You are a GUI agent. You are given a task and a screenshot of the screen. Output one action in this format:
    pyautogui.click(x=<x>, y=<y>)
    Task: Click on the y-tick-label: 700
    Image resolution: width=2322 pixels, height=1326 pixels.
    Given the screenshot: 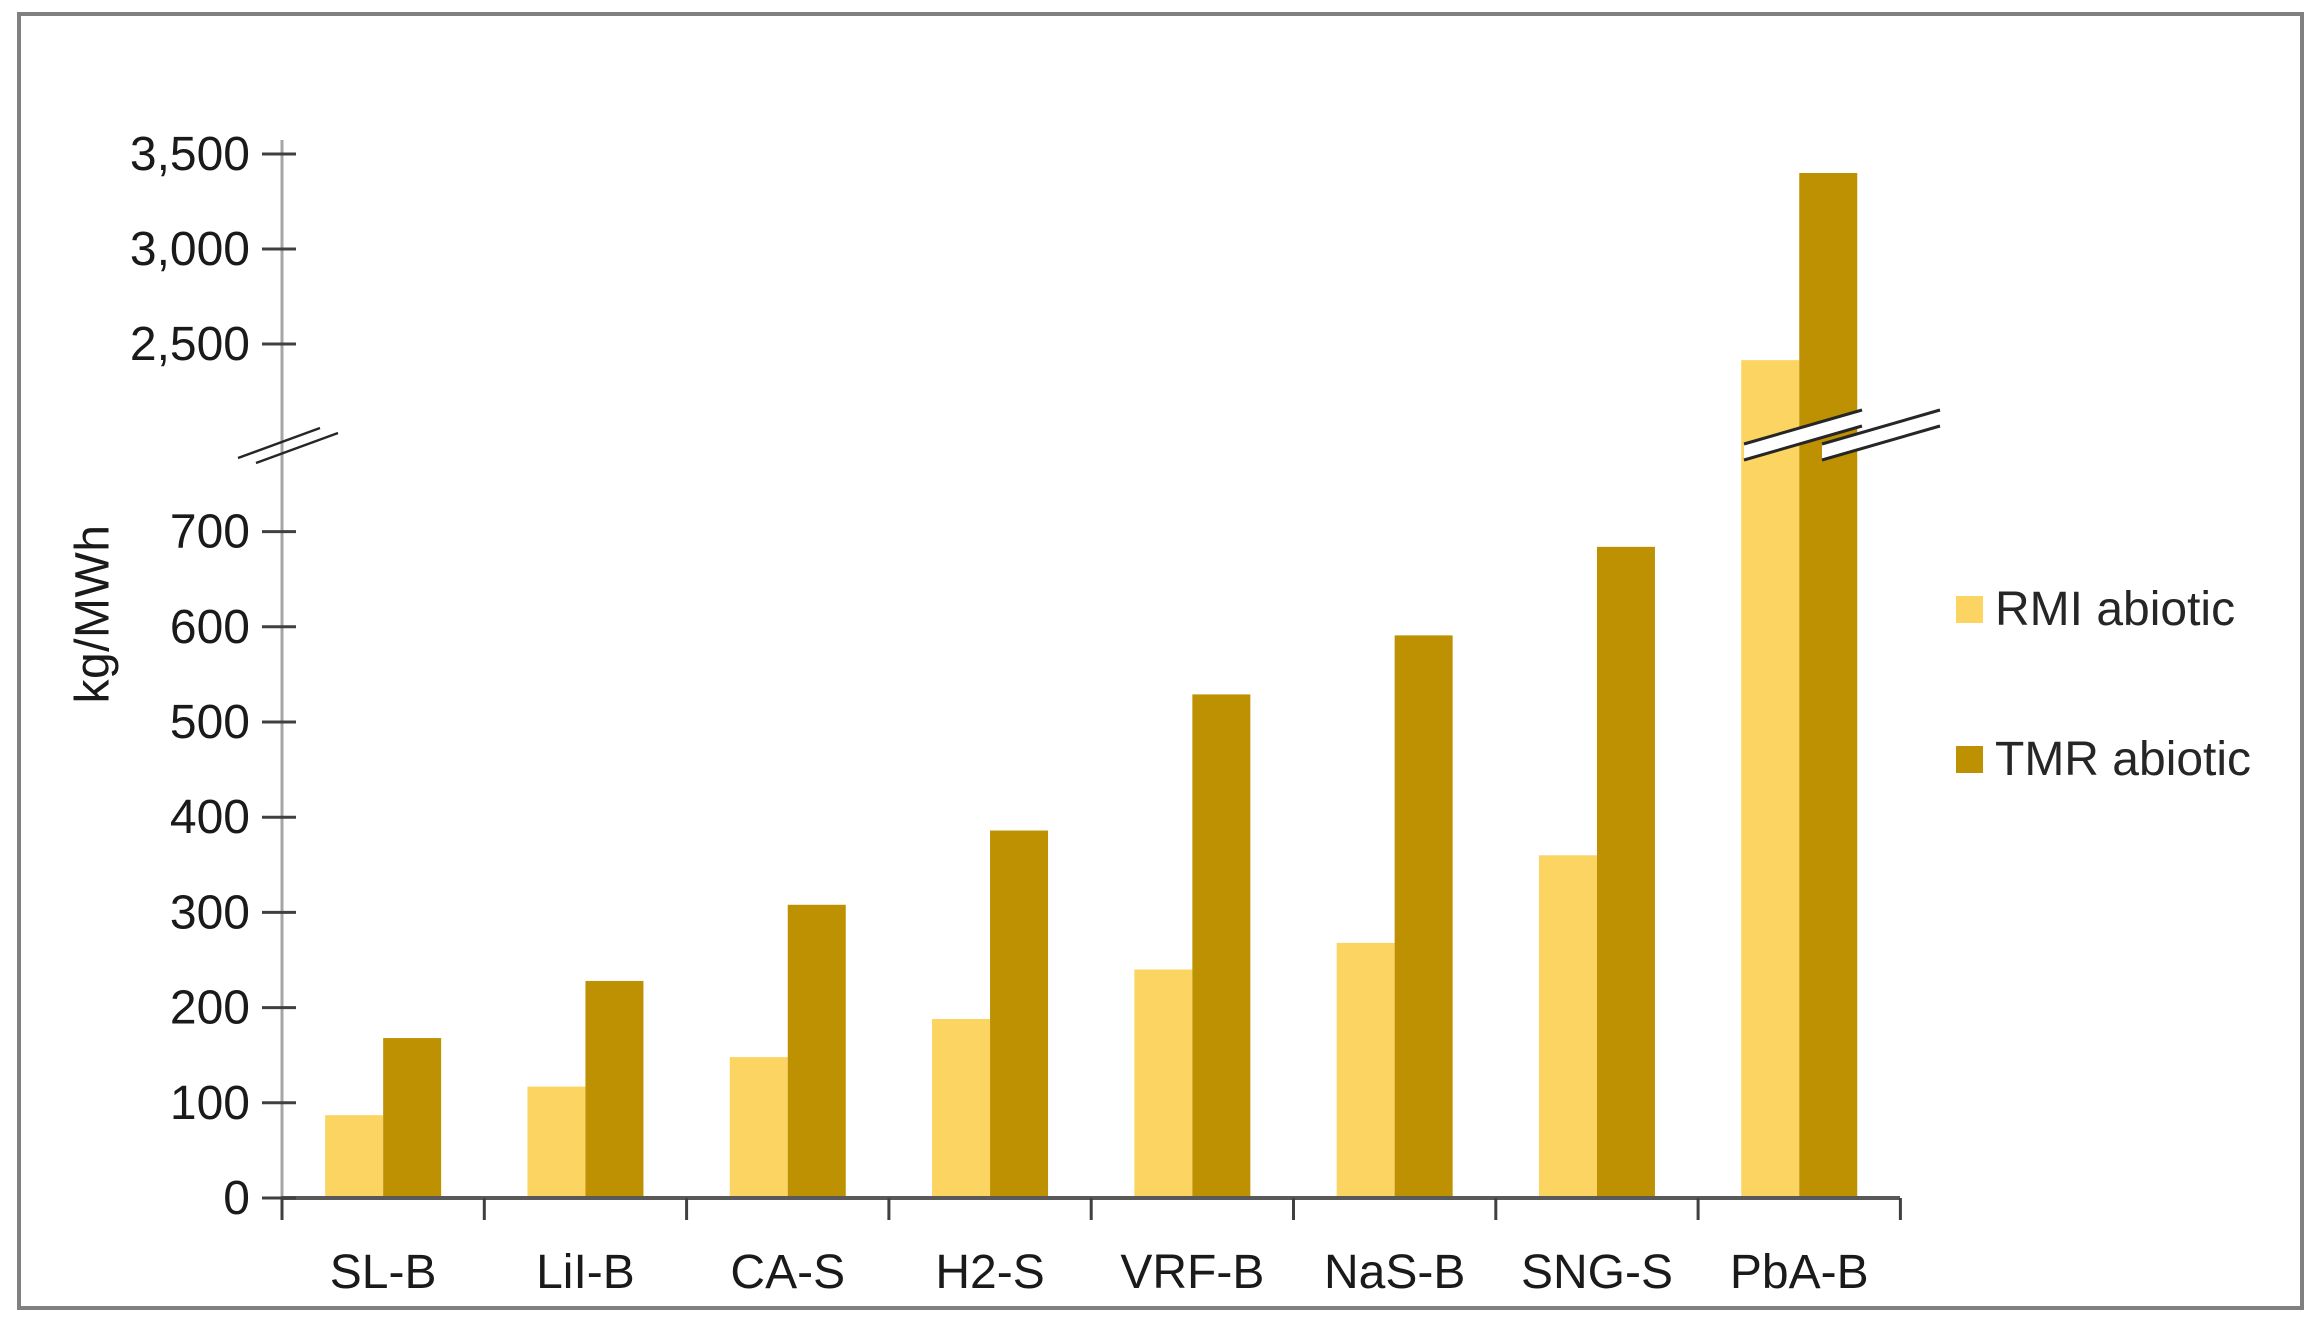 What is the action you would take?
    pyautogui.click(x=210, y=532)
    